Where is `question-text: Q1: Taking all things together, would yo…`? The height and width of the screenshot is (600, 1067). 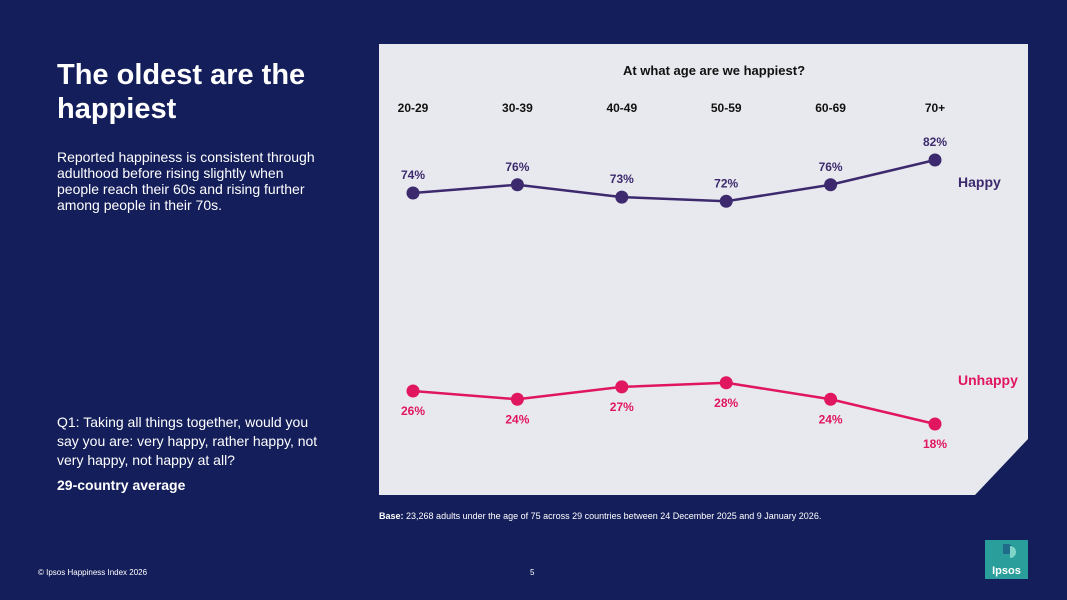
question-text: Q1: Taking all things together, would yo… is located at coordinates (187, 441).